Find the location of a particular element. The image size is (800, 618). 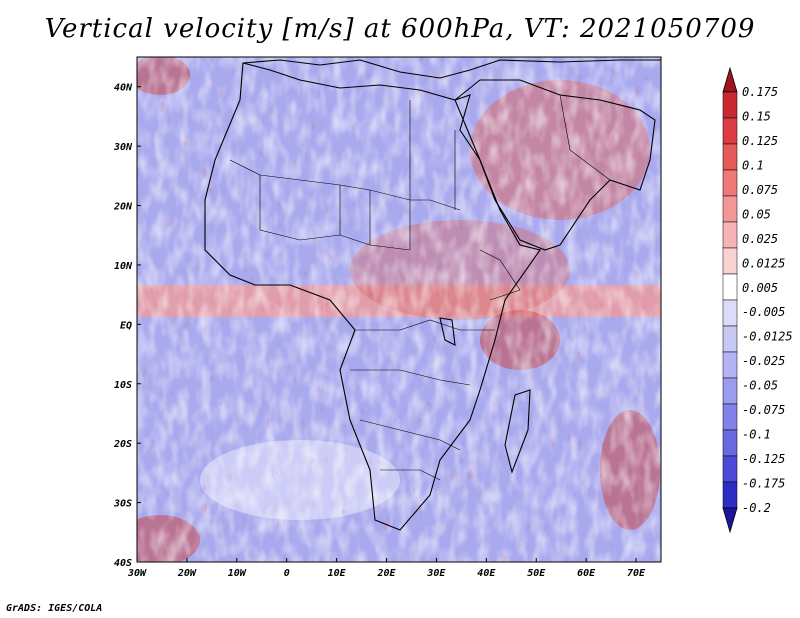

lon-tick-label: 40E is located at coordinates (486, 573).